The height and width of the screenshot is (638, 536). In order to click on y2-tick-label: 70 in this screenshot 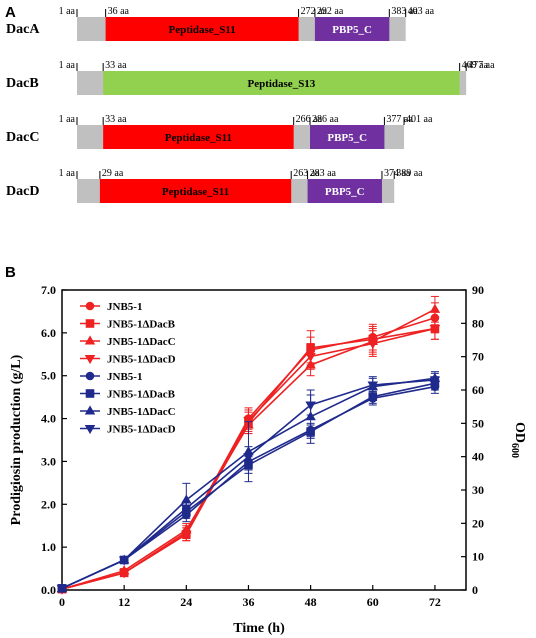, I will do `click(478, 357)`.